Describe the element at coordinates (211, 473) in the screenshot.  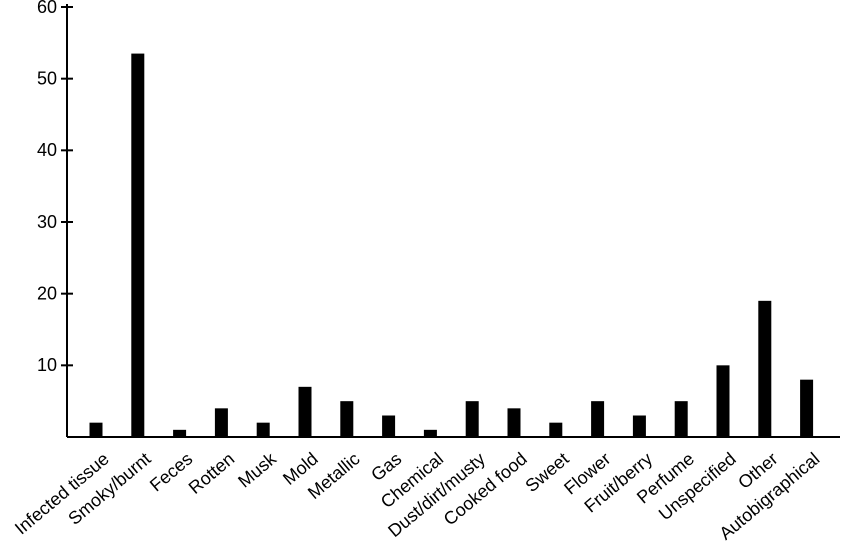
I see `x-tick-label: Rotten` at that location.